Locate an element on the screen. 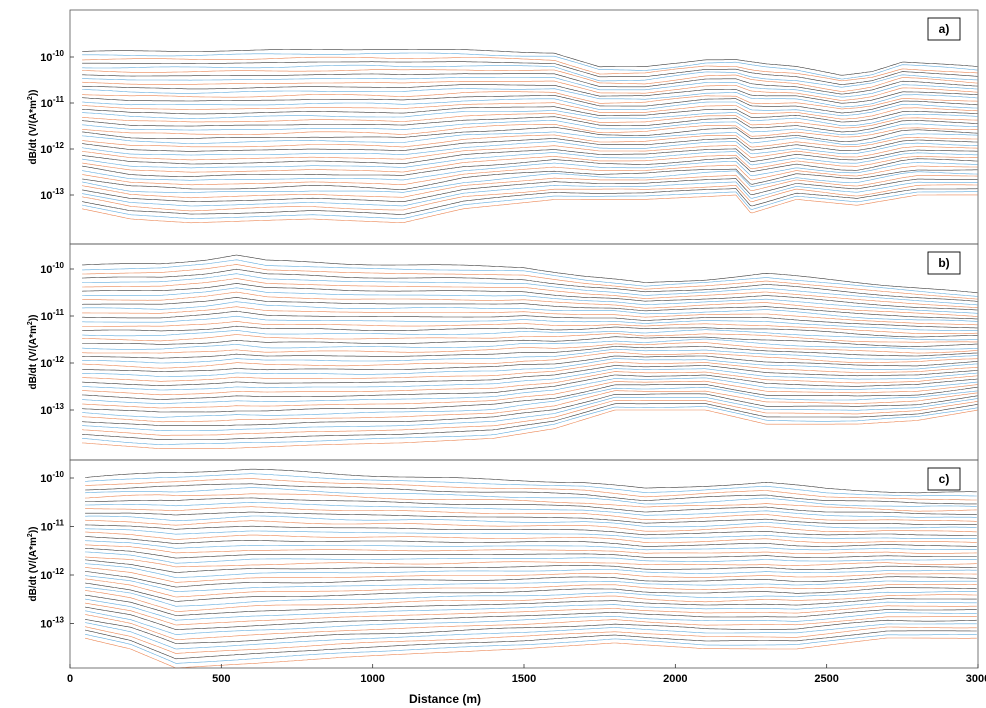 The width and height of the screenshot is (986, 708). x-tick-label: 1000 is located at coordinates (372, 679).